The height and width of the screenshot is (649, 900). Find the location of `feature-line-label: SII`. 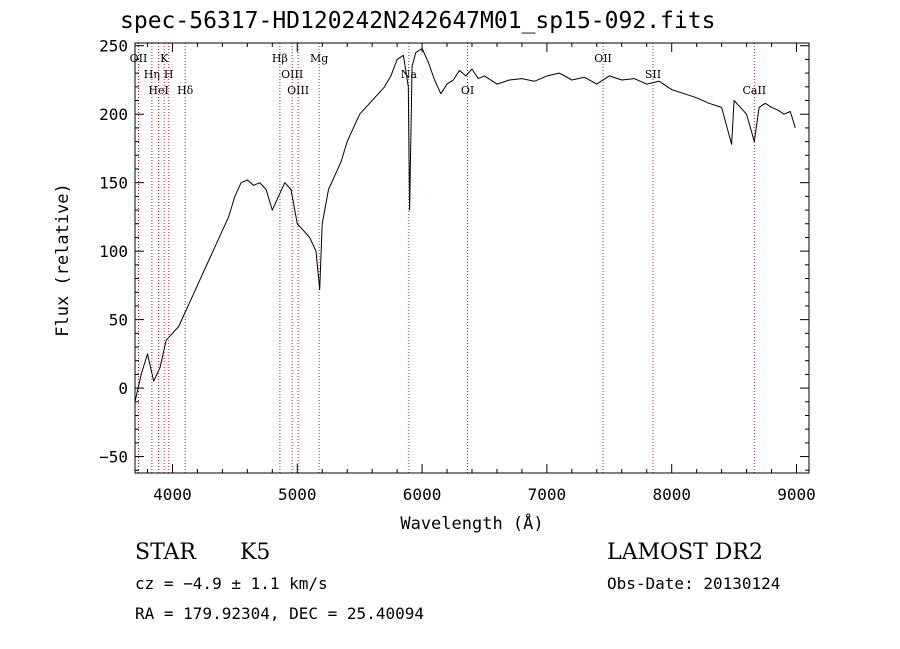

feature-line-label: SII is located at coordinates (653, 74).